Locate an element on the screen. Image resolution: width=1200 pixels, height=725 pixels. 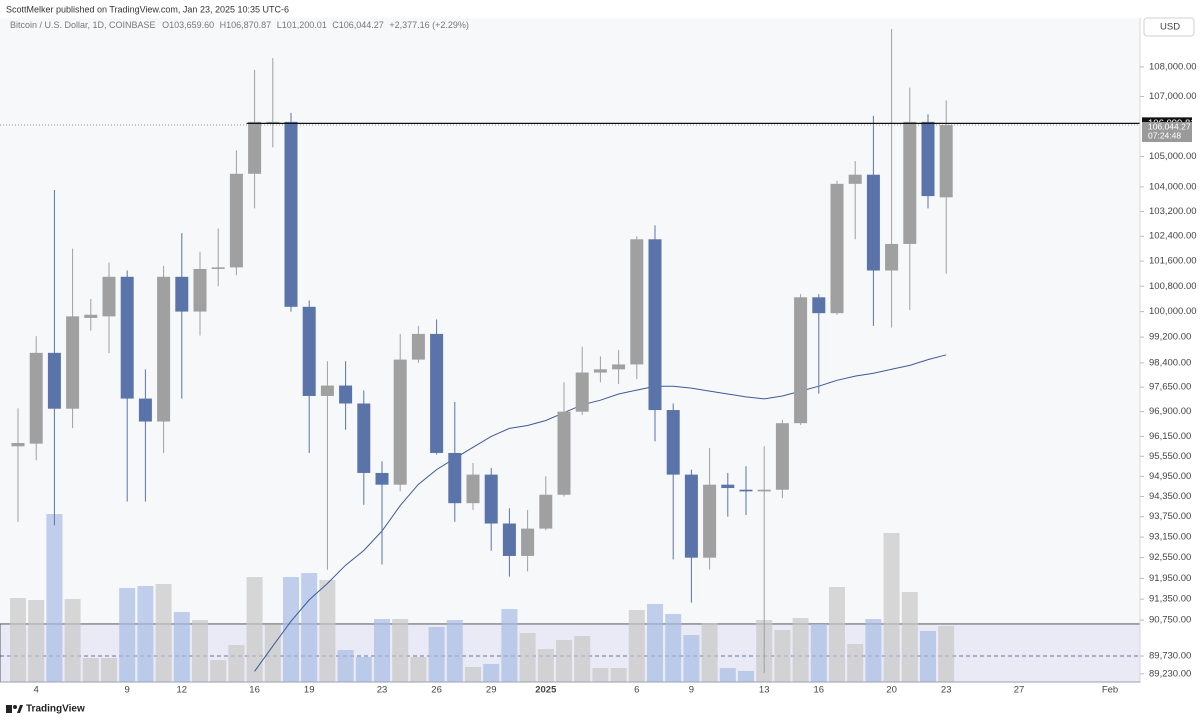
x-tick-label: 16 is located at coordinates (254, 690).